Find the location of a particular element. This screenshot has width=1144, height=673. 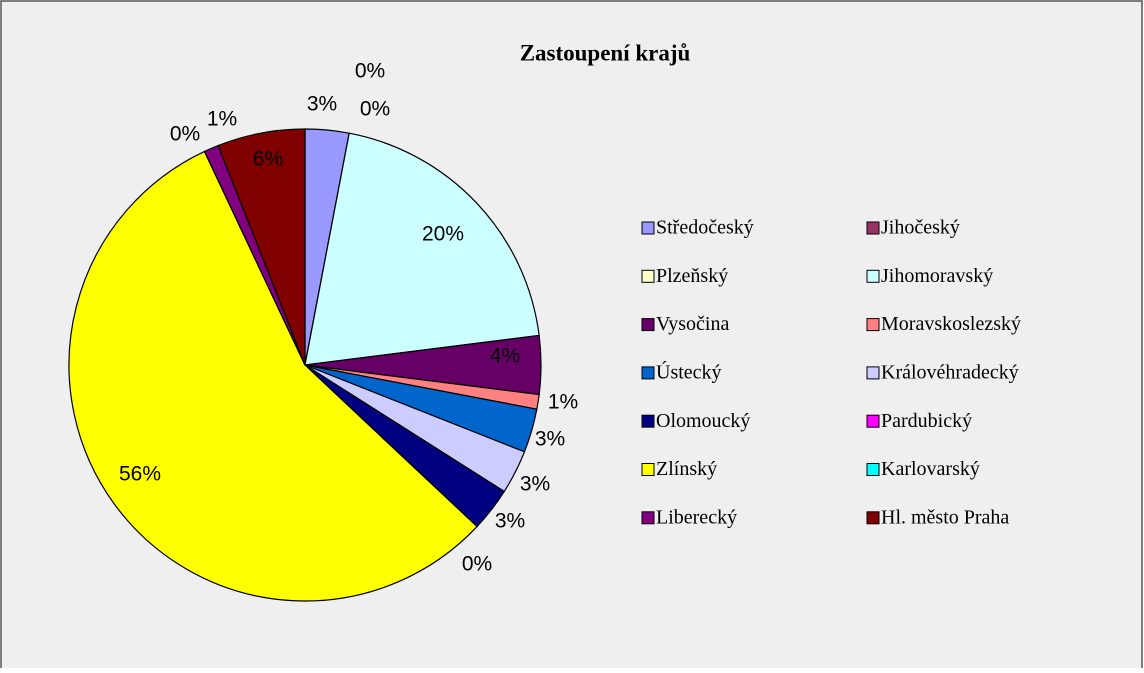

legend-label: Ústecký is located at coordinates (689, 371).